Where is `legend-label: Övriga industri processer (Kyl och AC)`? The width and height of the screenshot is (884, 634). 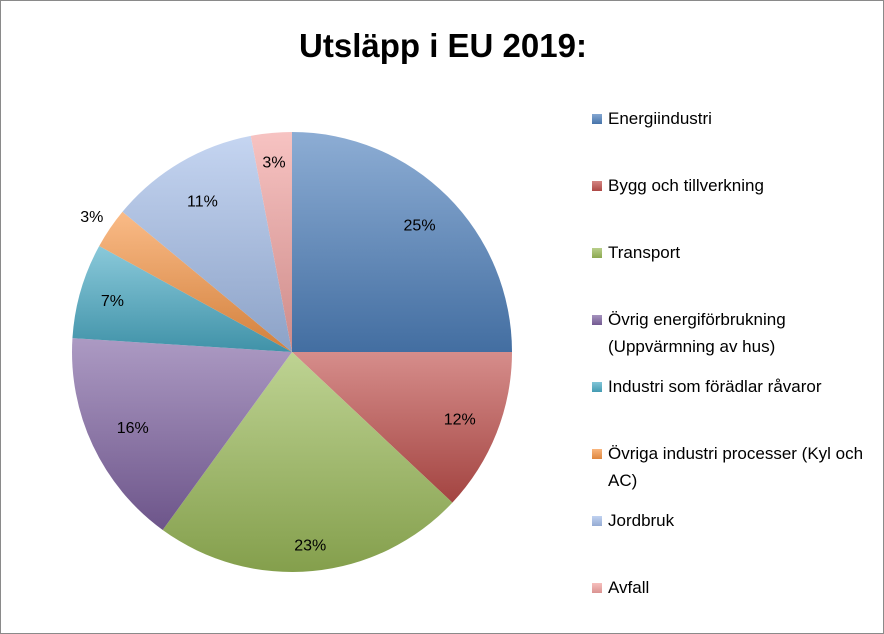 legend-label: Övriga industri processer (Kyl och AC) is located at coordinates (736, 467).